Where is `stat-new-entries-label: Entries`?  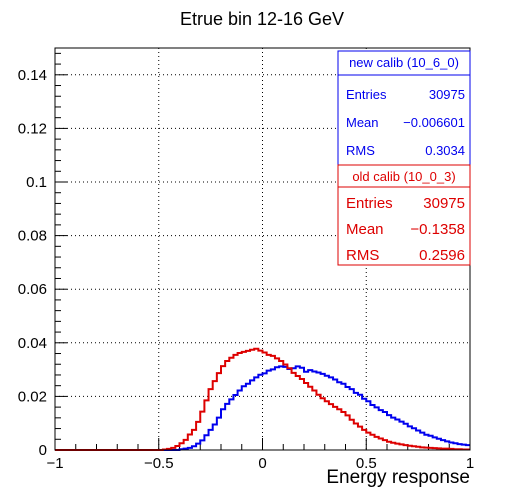 stat-new-entries-label: Entries is located at coordinates (366, 94).